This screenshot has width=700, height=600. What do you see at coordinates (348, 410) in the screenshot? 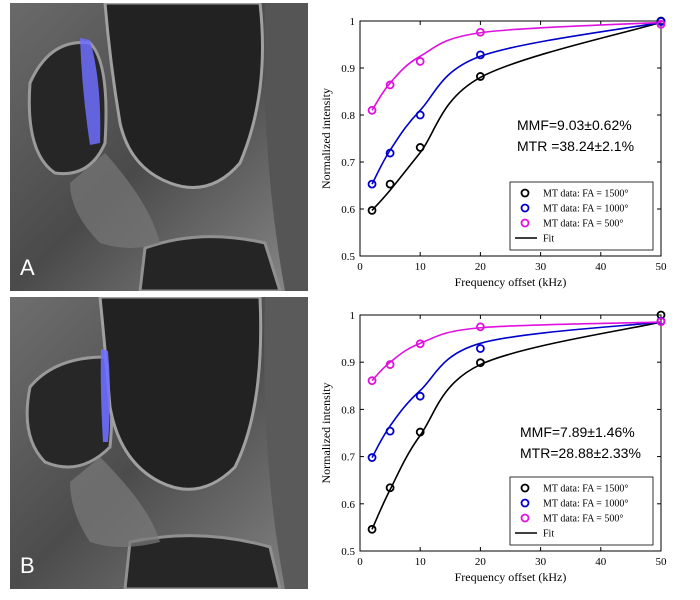
I see `chart-1-y-tick-label: 0.8` at bounding box center [348, 410].